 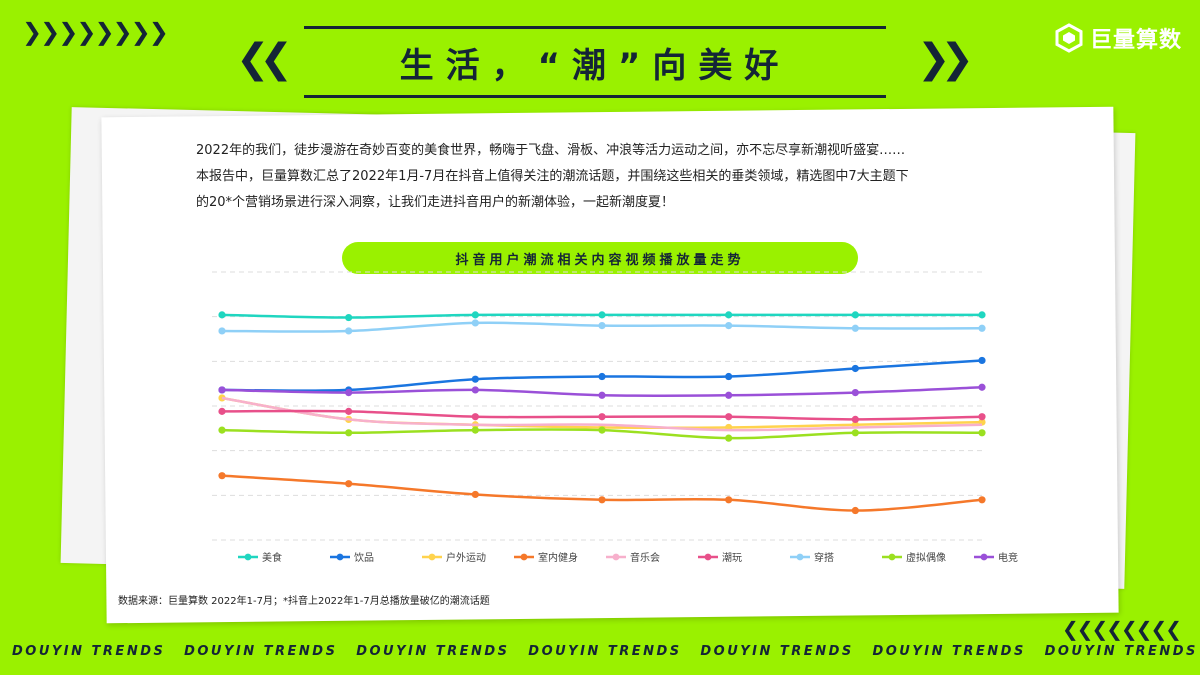 I want to click on legend-label: 穿搭, so click(x=824, y=557).